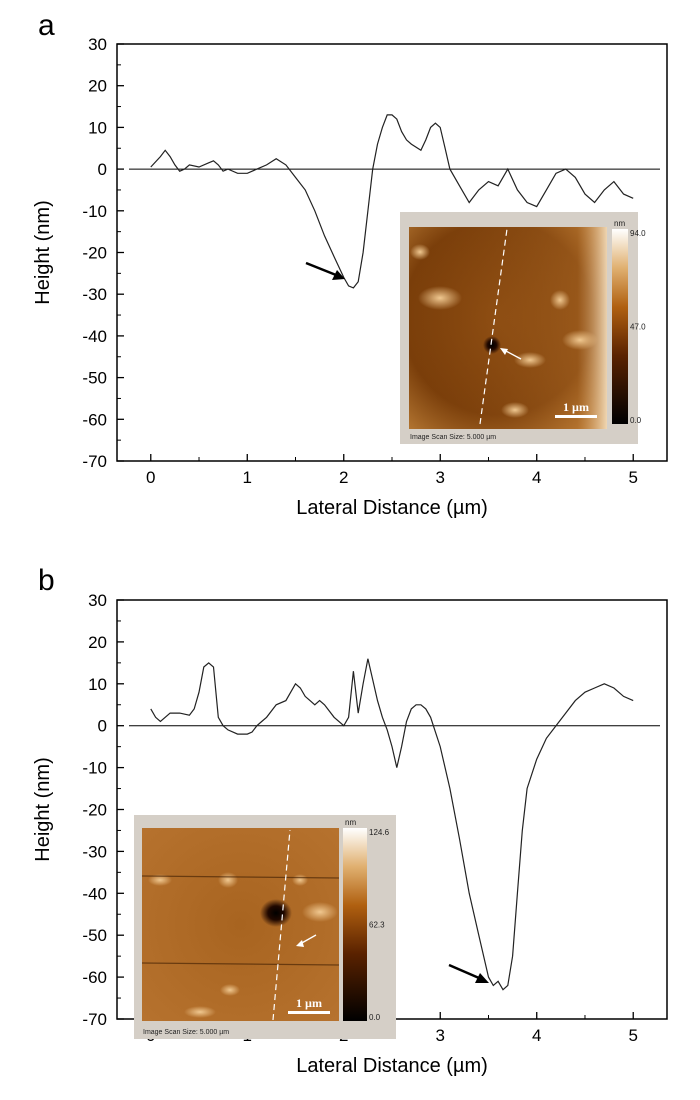 The width and height of the screenshot is (700, 1100). Describe the element at coordinates (379, 832) in the screenshot. I see `colorbar-tick-label: 124.6` at that location.